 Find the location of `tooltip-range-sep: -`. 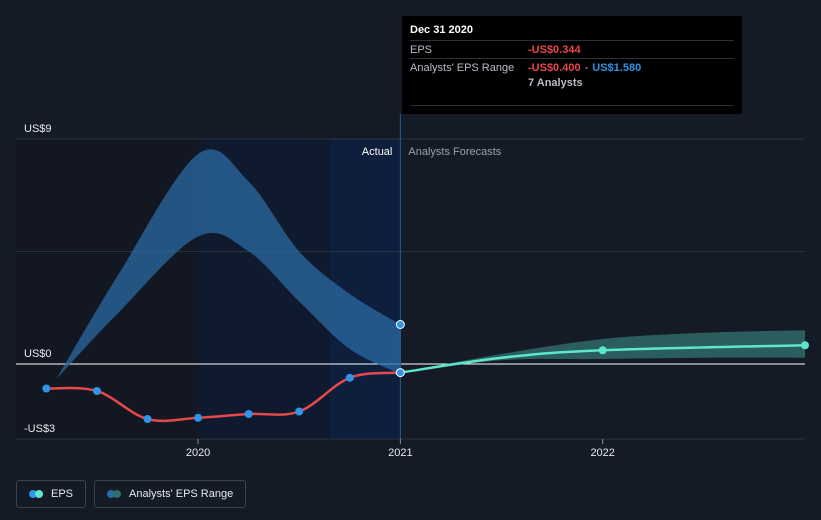

tooltip-range-sep: - is located at coordinates (586, 68).